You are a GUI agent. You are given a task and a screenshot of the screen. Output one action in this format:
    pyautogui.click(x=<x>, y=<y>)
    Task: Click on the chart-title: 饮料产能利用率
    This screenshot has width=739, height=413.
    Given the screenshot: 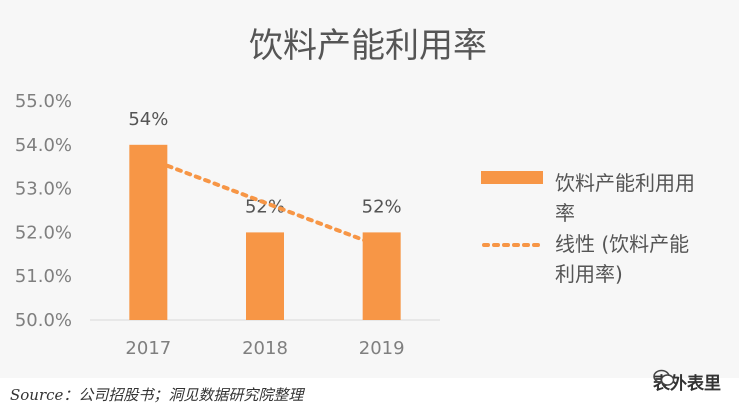 What is the action you would take?
    pyautogui.click(x=368, y=46)
    